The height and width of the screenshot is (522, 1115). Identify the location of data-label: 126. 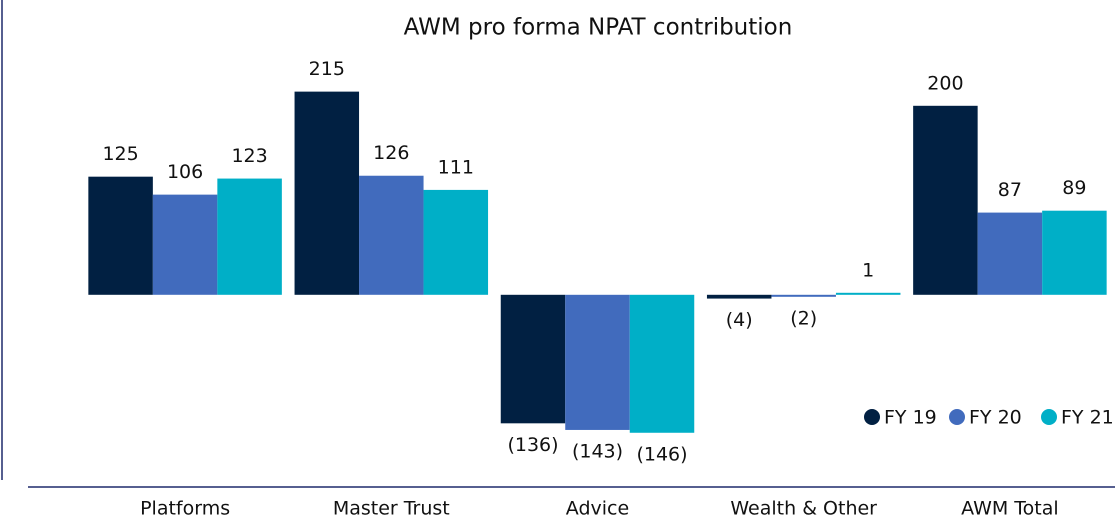
(391, 153).